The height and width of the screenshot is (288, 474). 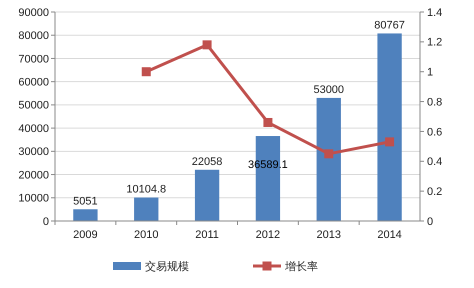 I want to click on y2-tick-label: 0.8, so click(x=434, y=102).